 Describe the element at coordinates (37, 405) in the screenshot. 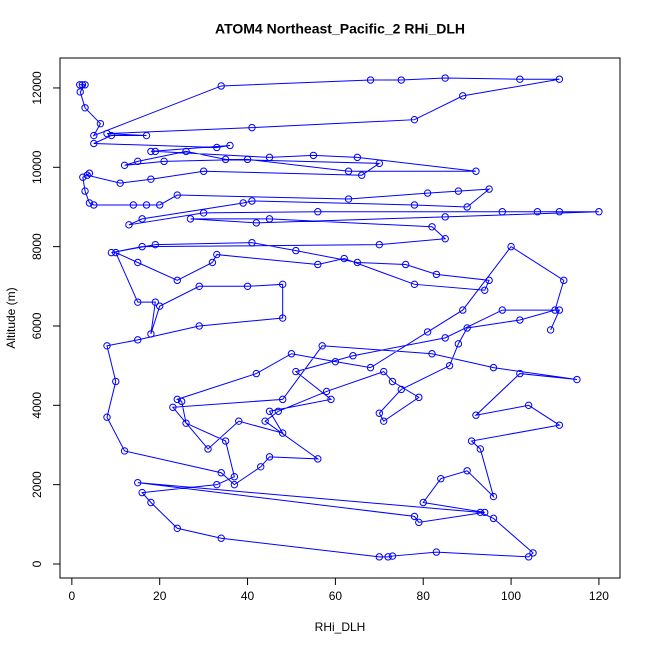

I see `y-tick-label: 4000` at that location.